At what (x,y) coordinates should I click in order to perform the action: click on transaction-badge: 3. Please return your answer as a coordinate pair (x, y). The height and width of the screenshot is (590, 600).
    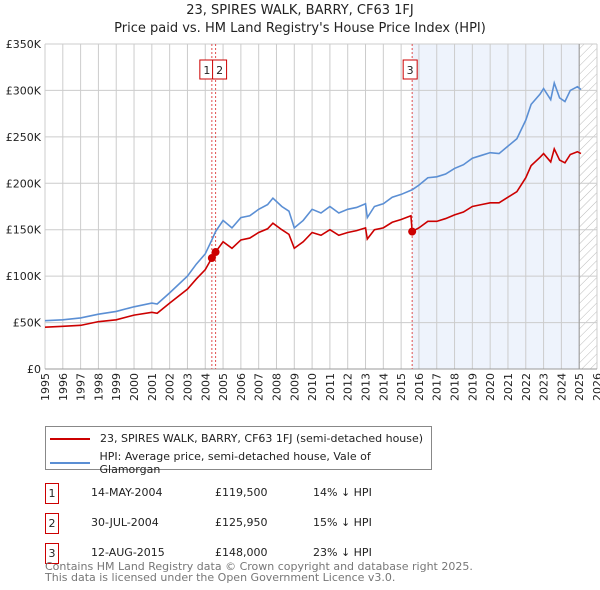
    Looking at the image, I should click on (52, 553).